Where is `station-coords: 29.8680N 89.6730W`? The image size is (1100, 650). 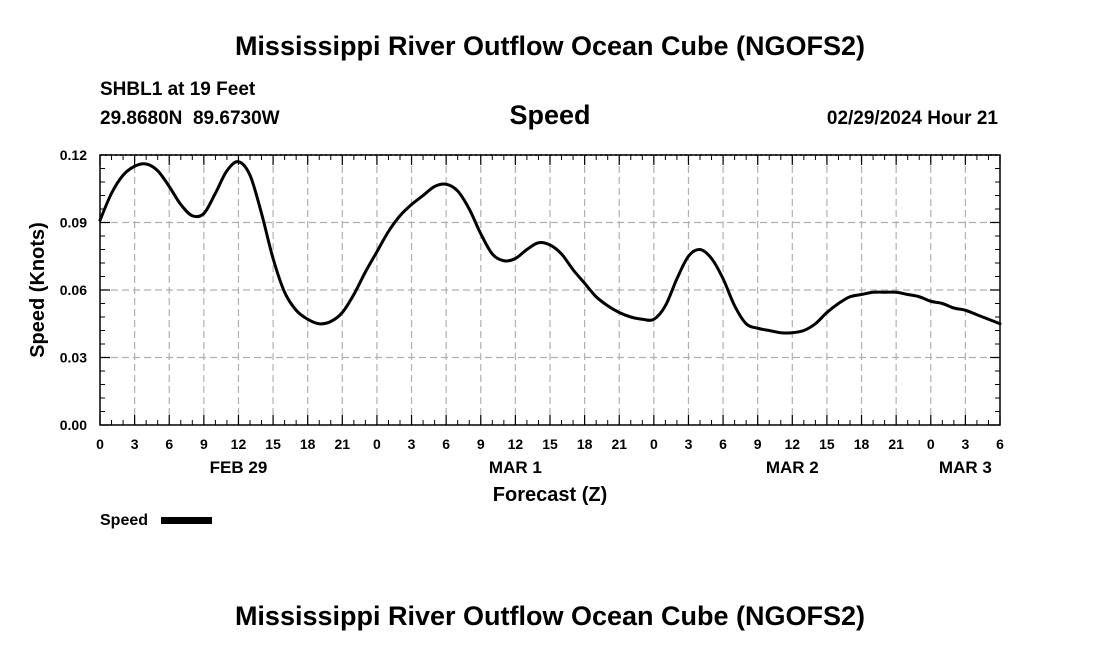 station-coords: 29.8680N 89.6730W is located at coordinates (190, 118).